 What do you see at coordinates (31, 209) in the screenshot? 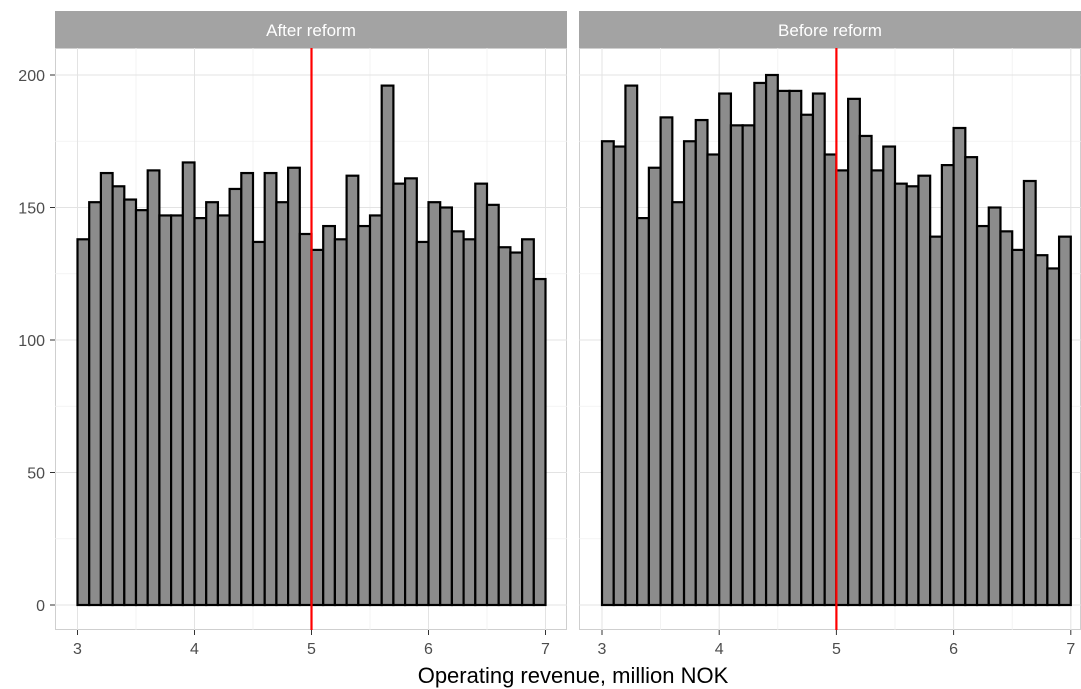
I see `y-tick-label: 150` at bounding box center [31, 209].